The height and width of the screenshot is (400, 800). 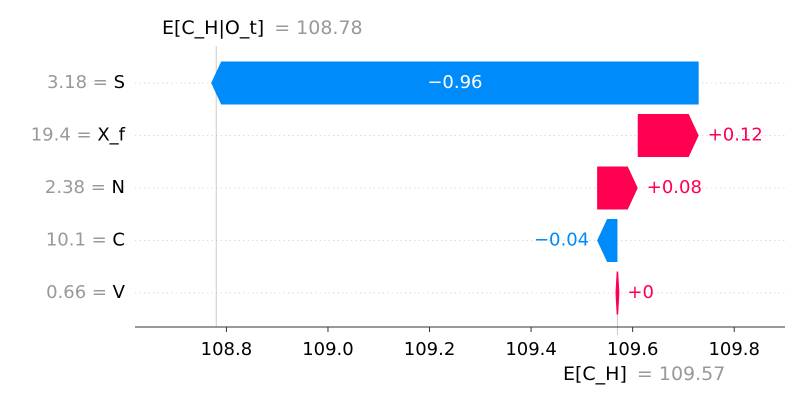 What do you see at coordinates (617, 188) in the screenshot?
I see `bar-n` at bounding box center [617, 188].